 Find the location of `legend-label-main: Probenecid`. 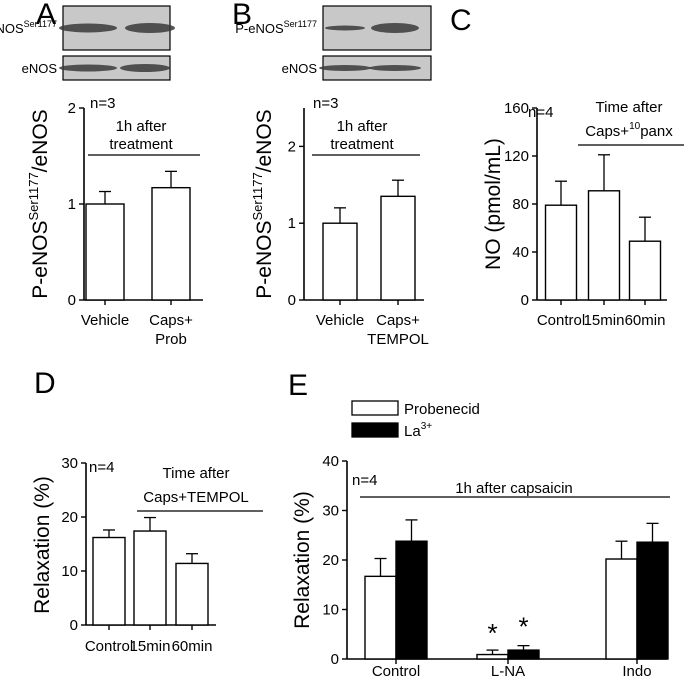

legend-label-main: Probenecid is located at coordinates (442, 409).